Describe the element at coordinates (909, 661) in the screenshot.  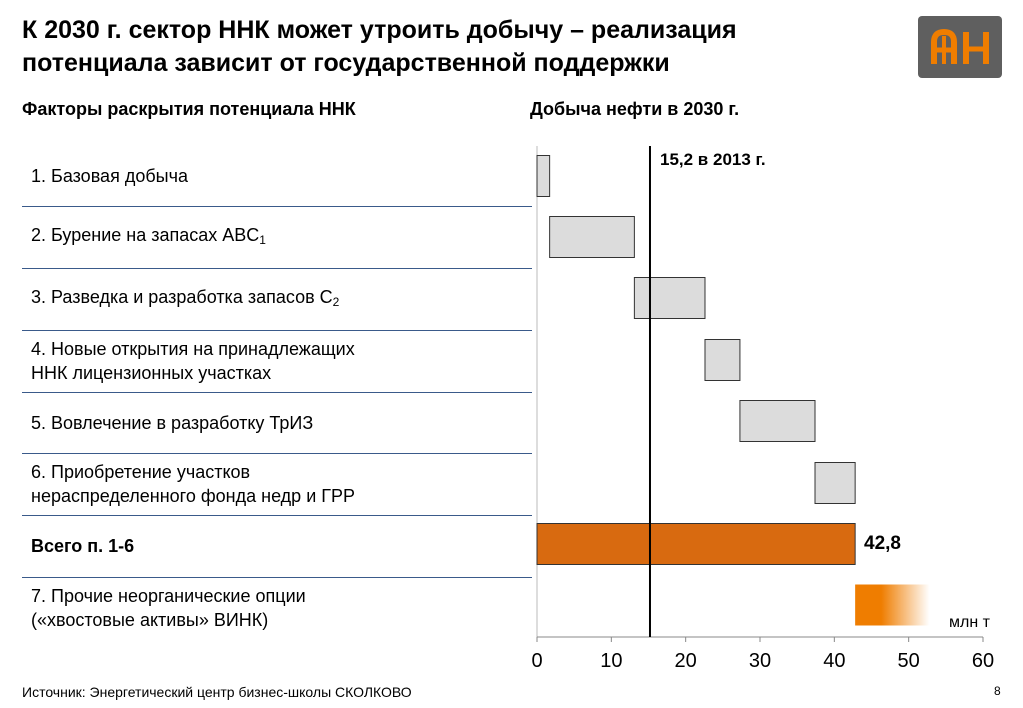
I see `x-tick-label: 50` at that location.